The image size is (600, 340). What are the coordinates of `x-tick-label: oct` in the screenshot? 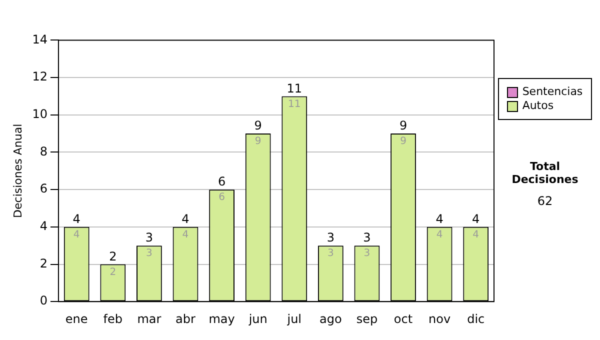 It's located at (403, 319).